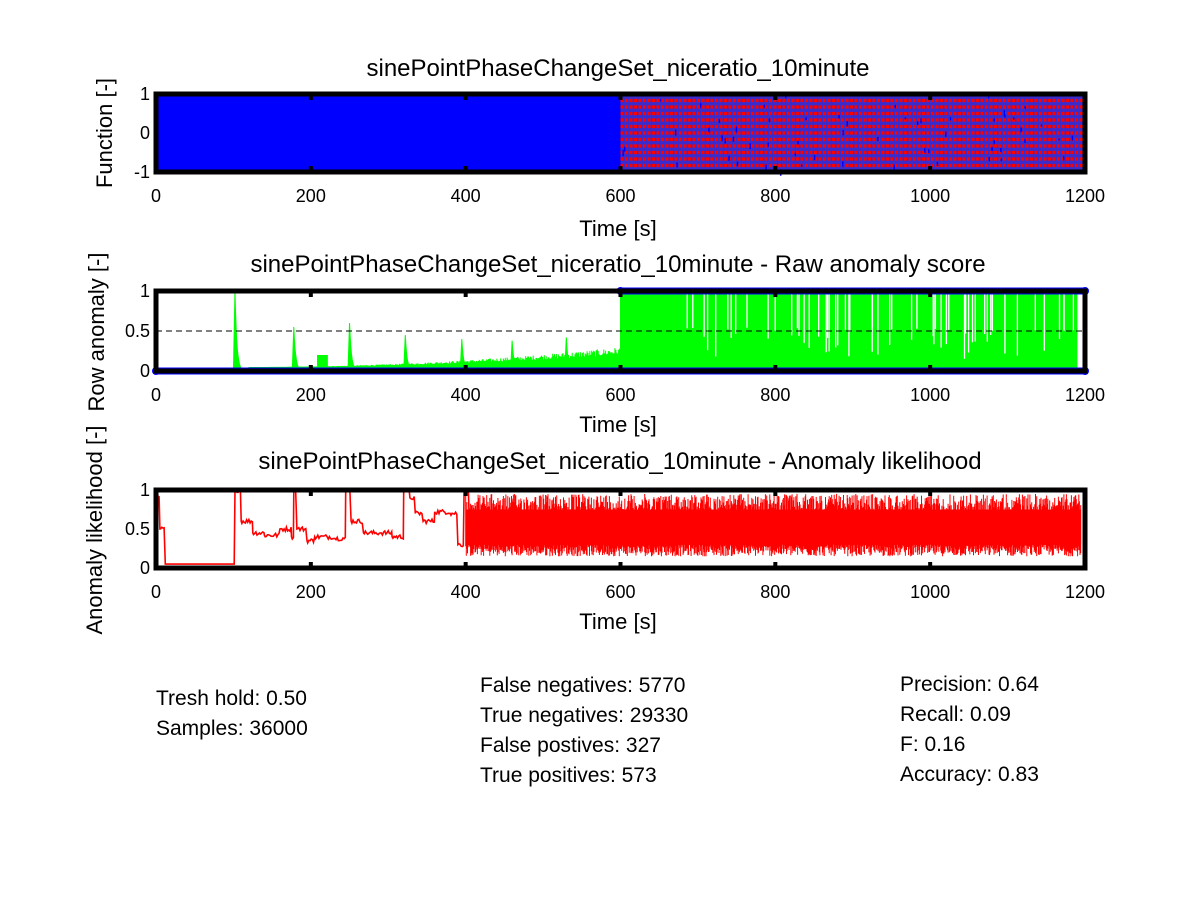 Image resolution: width=1200 pixels, height=900 pixels. Describe the element at coordinates (145, 94) in the screenshot. I see `panel-1-ytick-label: 1` at that location.